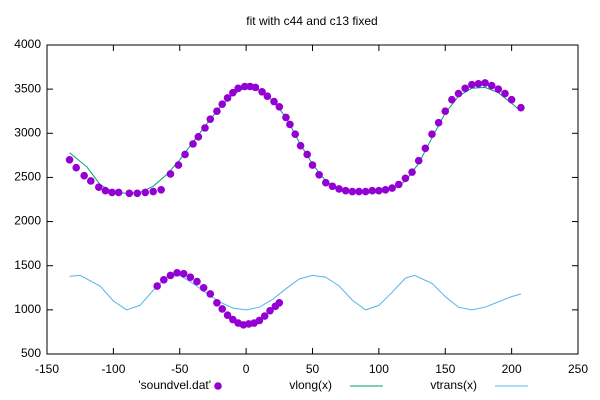  Describe the element at coordinates (453, 385) in the screenshot. I see `legend-label: vtrans(x)` at that location.